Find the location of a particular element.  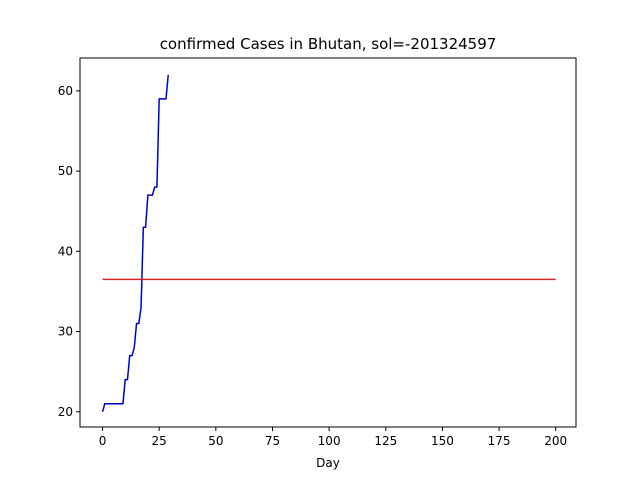

y-tick-label: 50 is located at coordinates (65, 171).